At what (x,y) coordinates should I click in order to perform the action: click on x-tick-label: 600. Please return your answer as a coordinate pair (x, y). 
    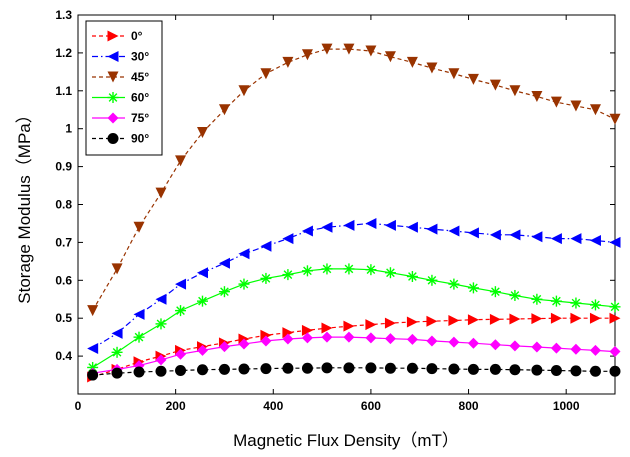
    Looking at the image, I should click on (371, 406).